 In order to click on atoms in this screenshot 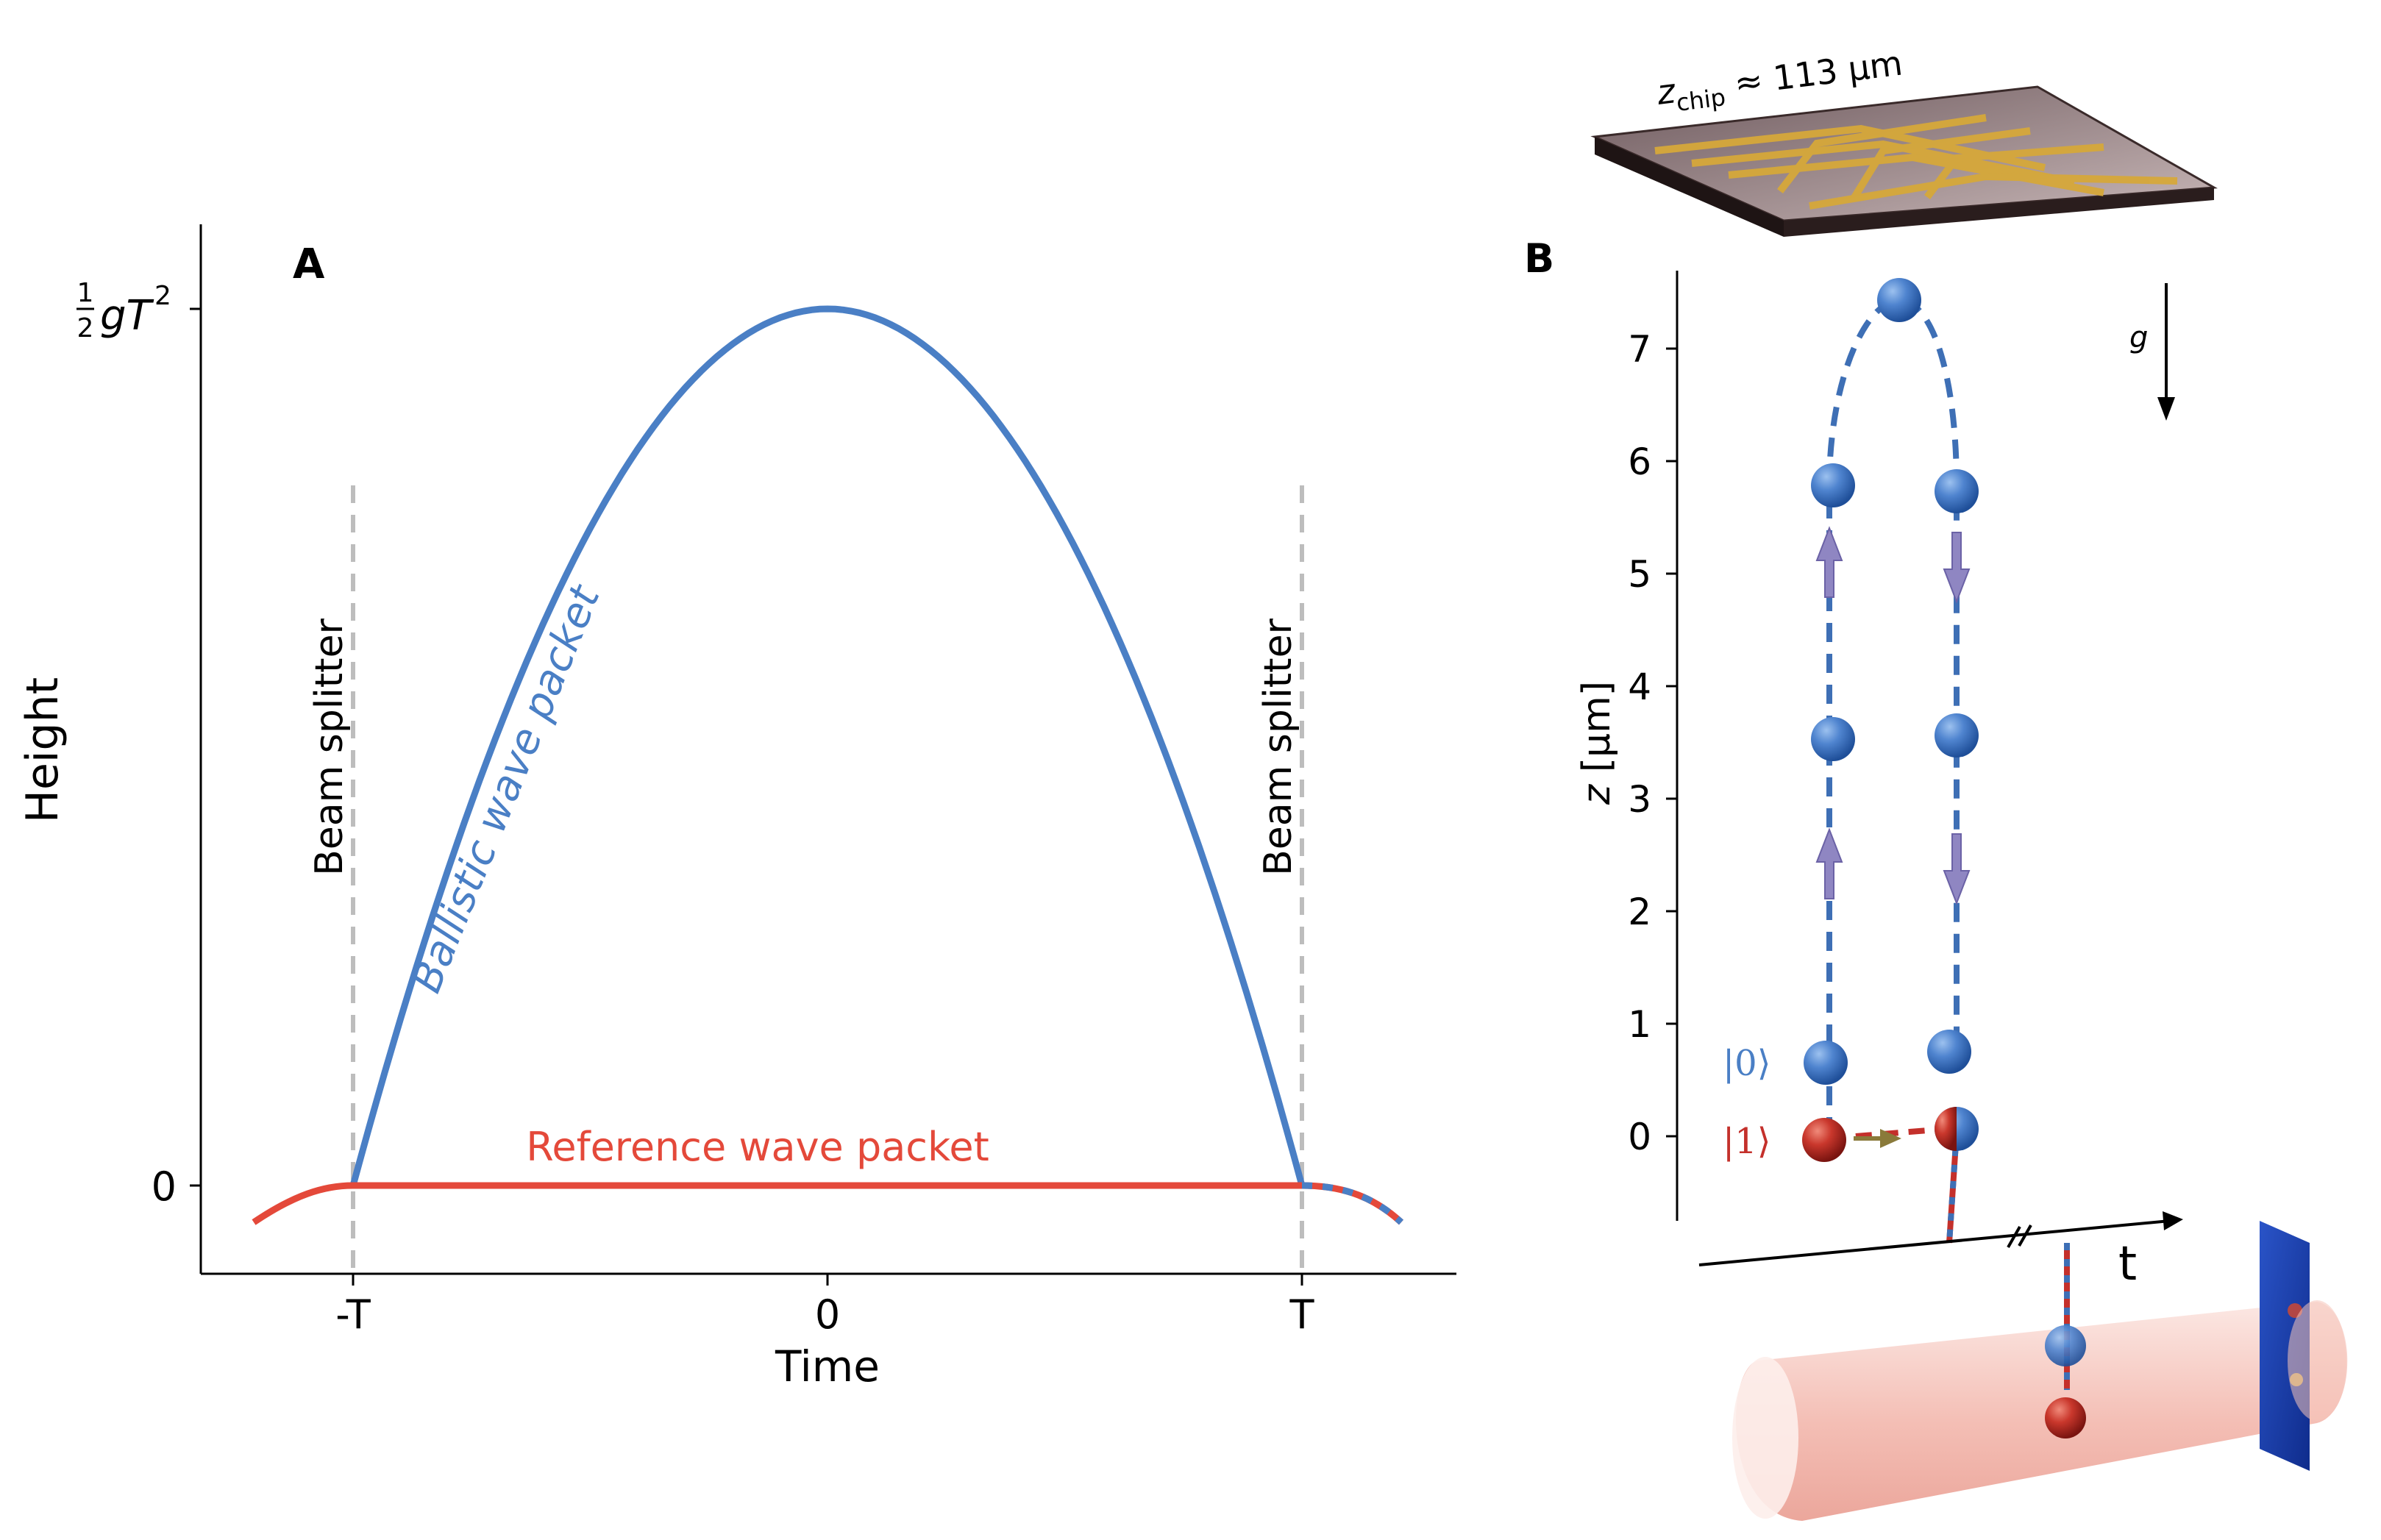, I will do `click(1891, 720)`.